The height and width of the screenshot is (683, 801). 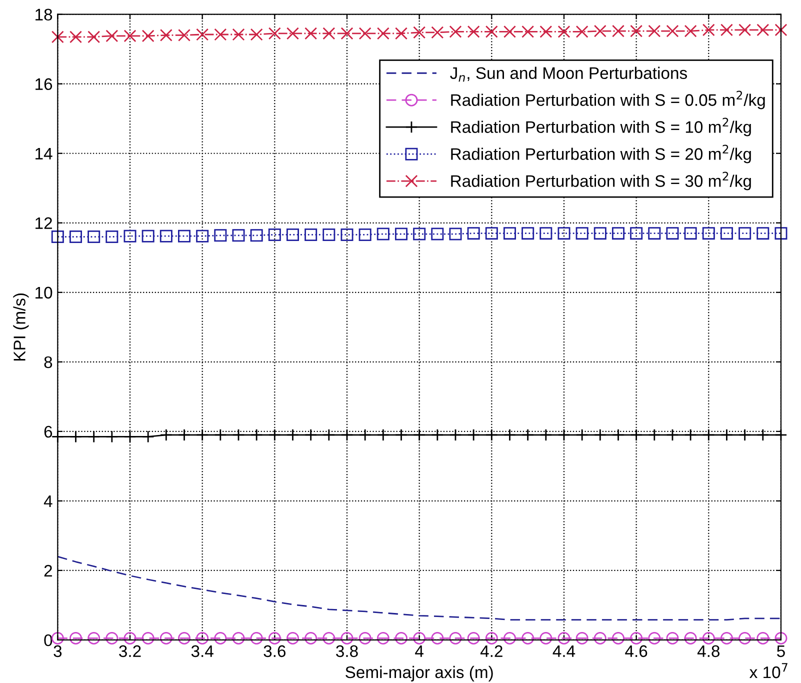 I want to click on y-tick-label: 14, so click(x=44, y=154).